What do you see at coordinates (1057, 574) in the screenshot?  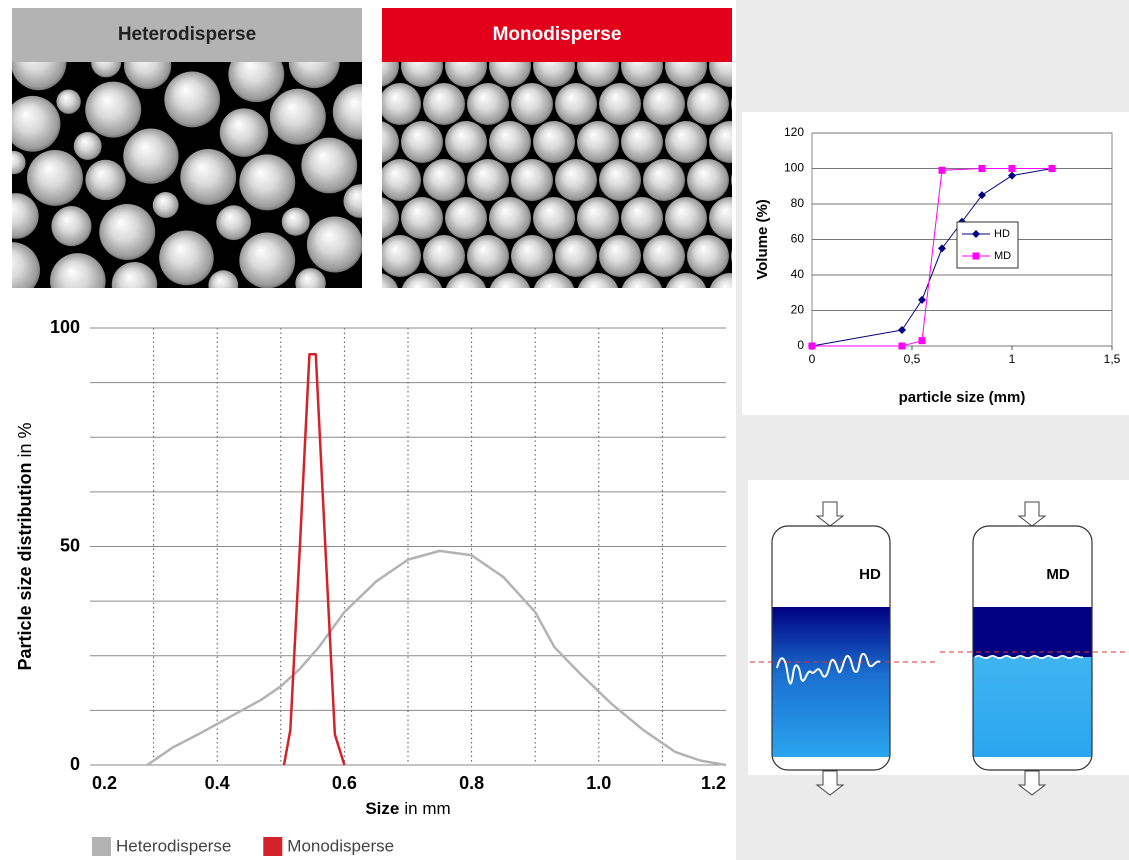 I see `column-label: MD` at bounding box center [1057, 574].